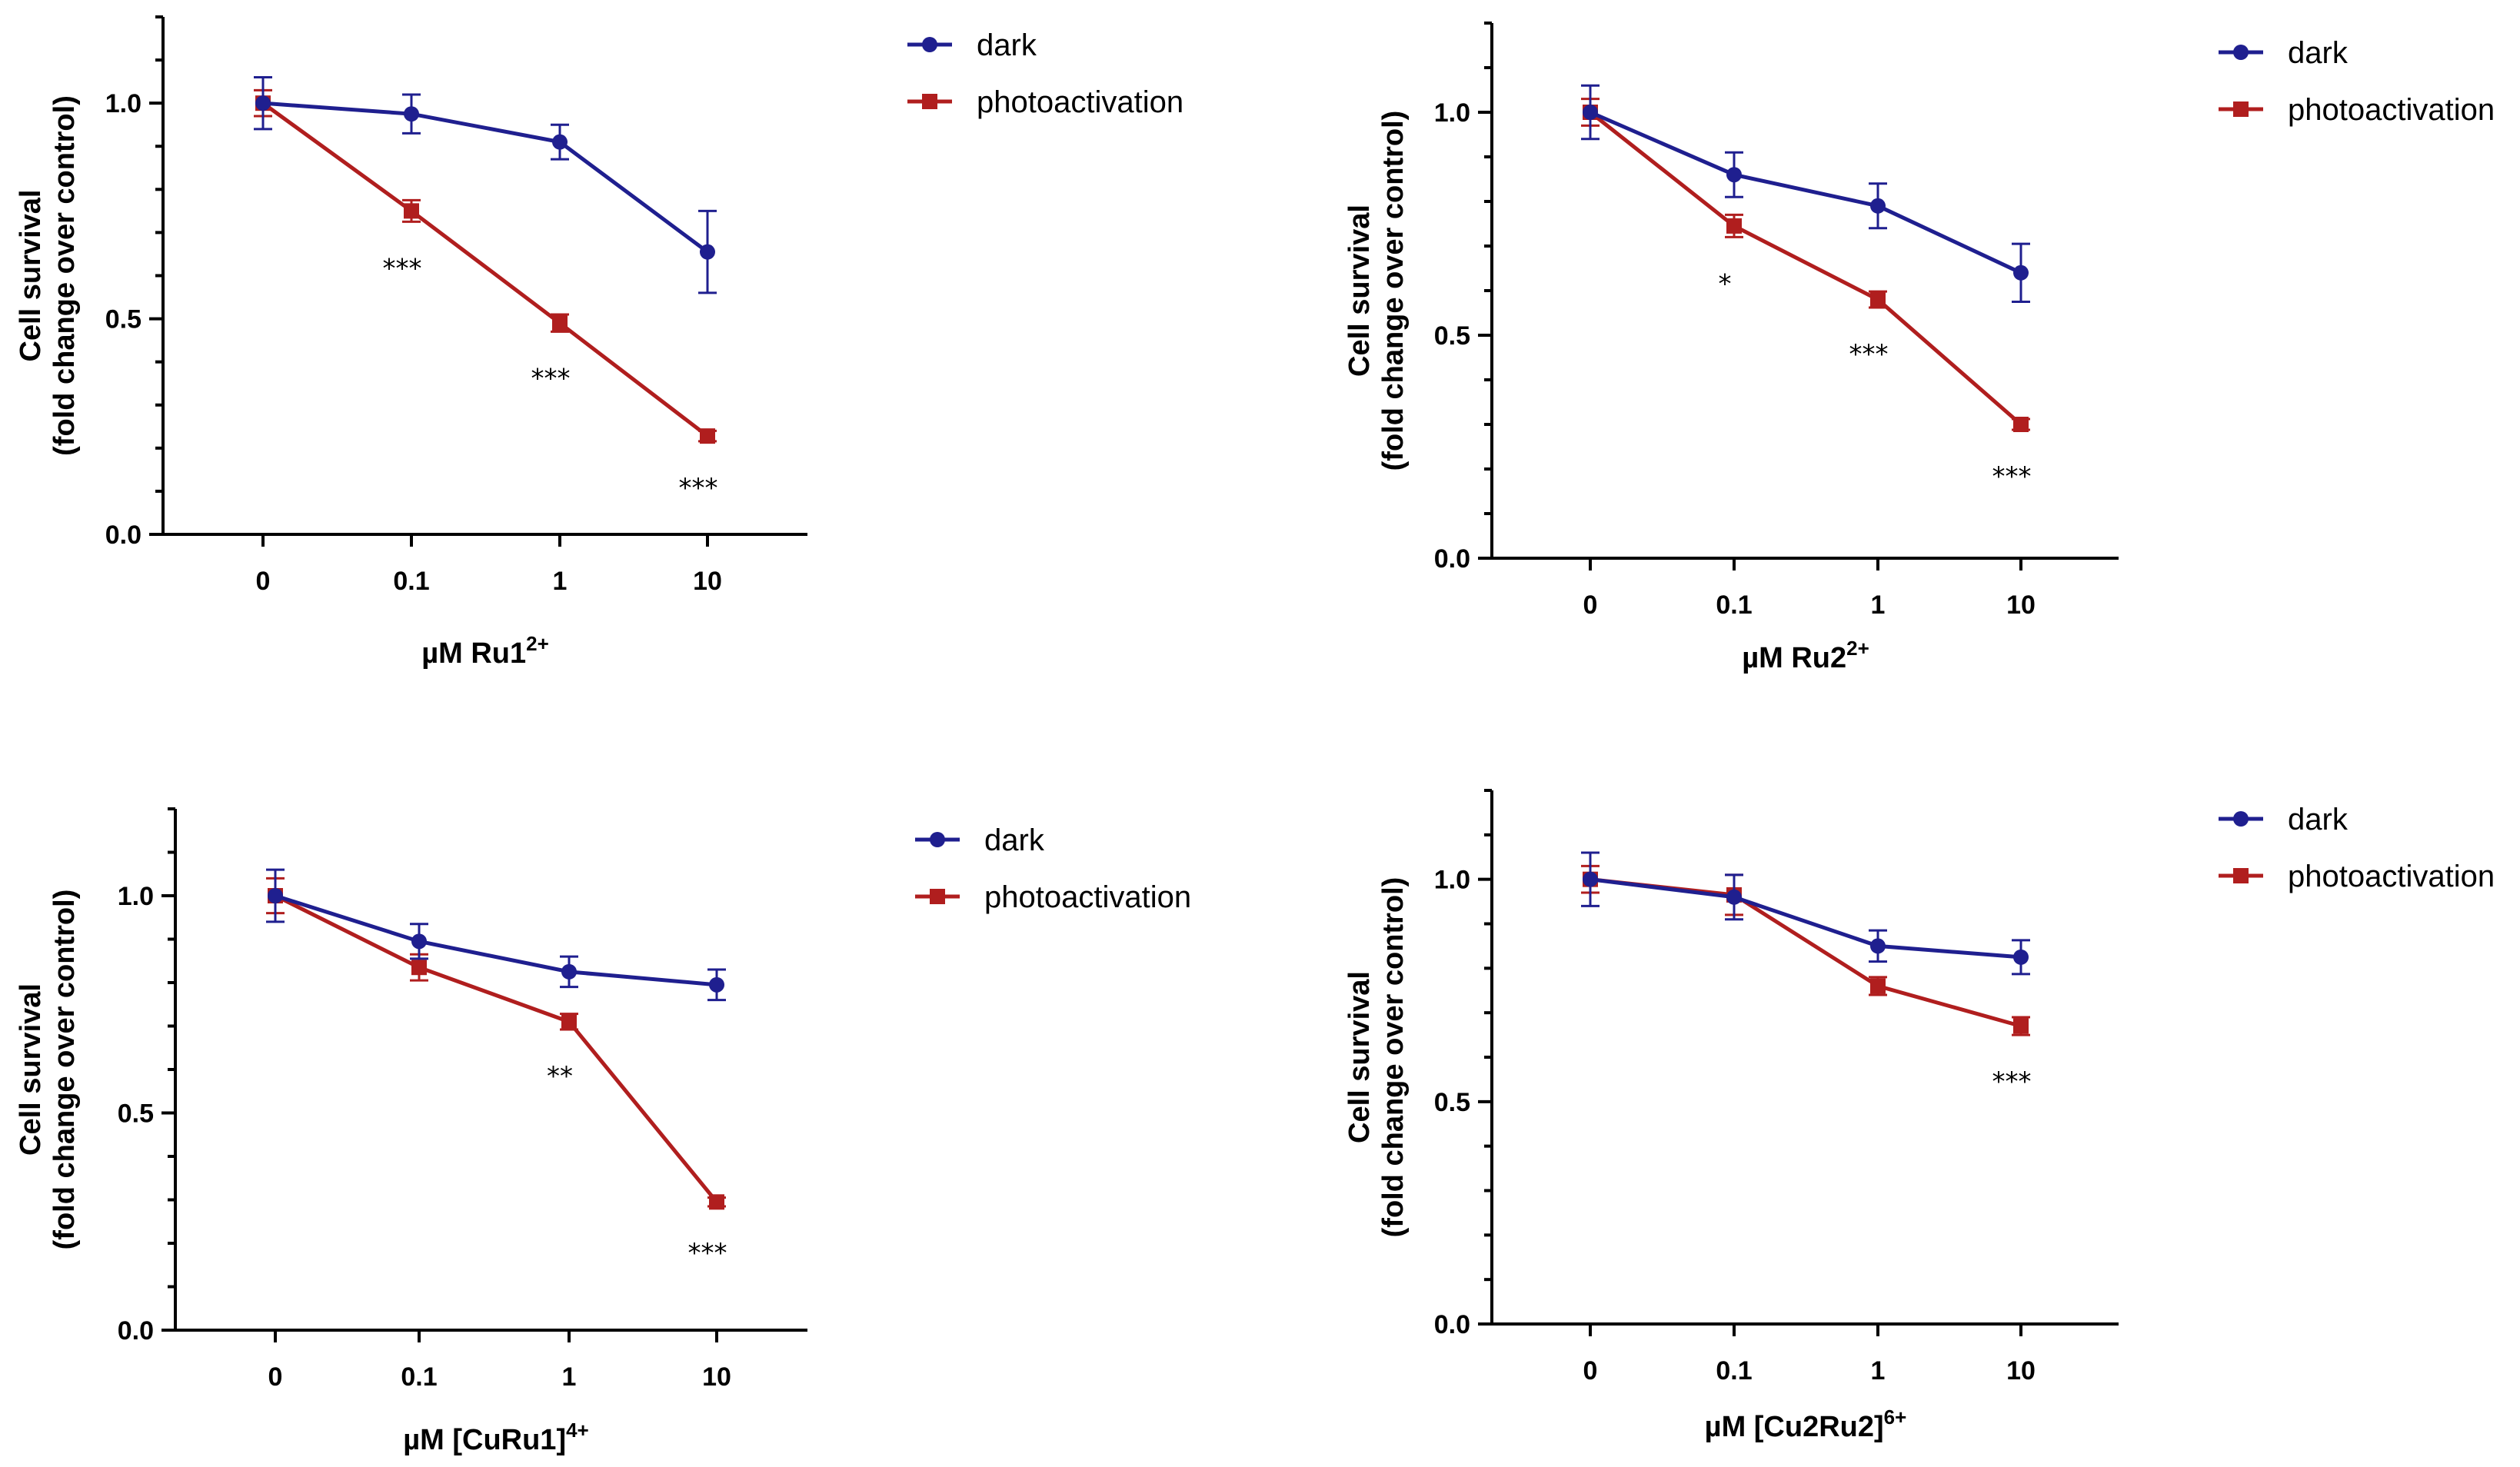 The width and height of the screenshot is (2520, 1467). What do you see at coordinates (496, 1437) in the screenshot?
I see `x-axis-label: µM [CuRu1]4+` at bounding box center [496, 1437].